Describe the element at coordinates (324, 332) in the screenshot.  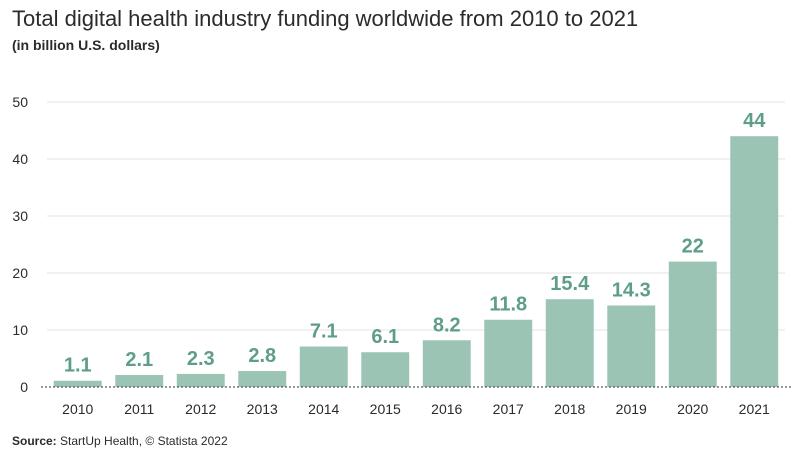
I see `data-label-2014: 7.1` at that location.